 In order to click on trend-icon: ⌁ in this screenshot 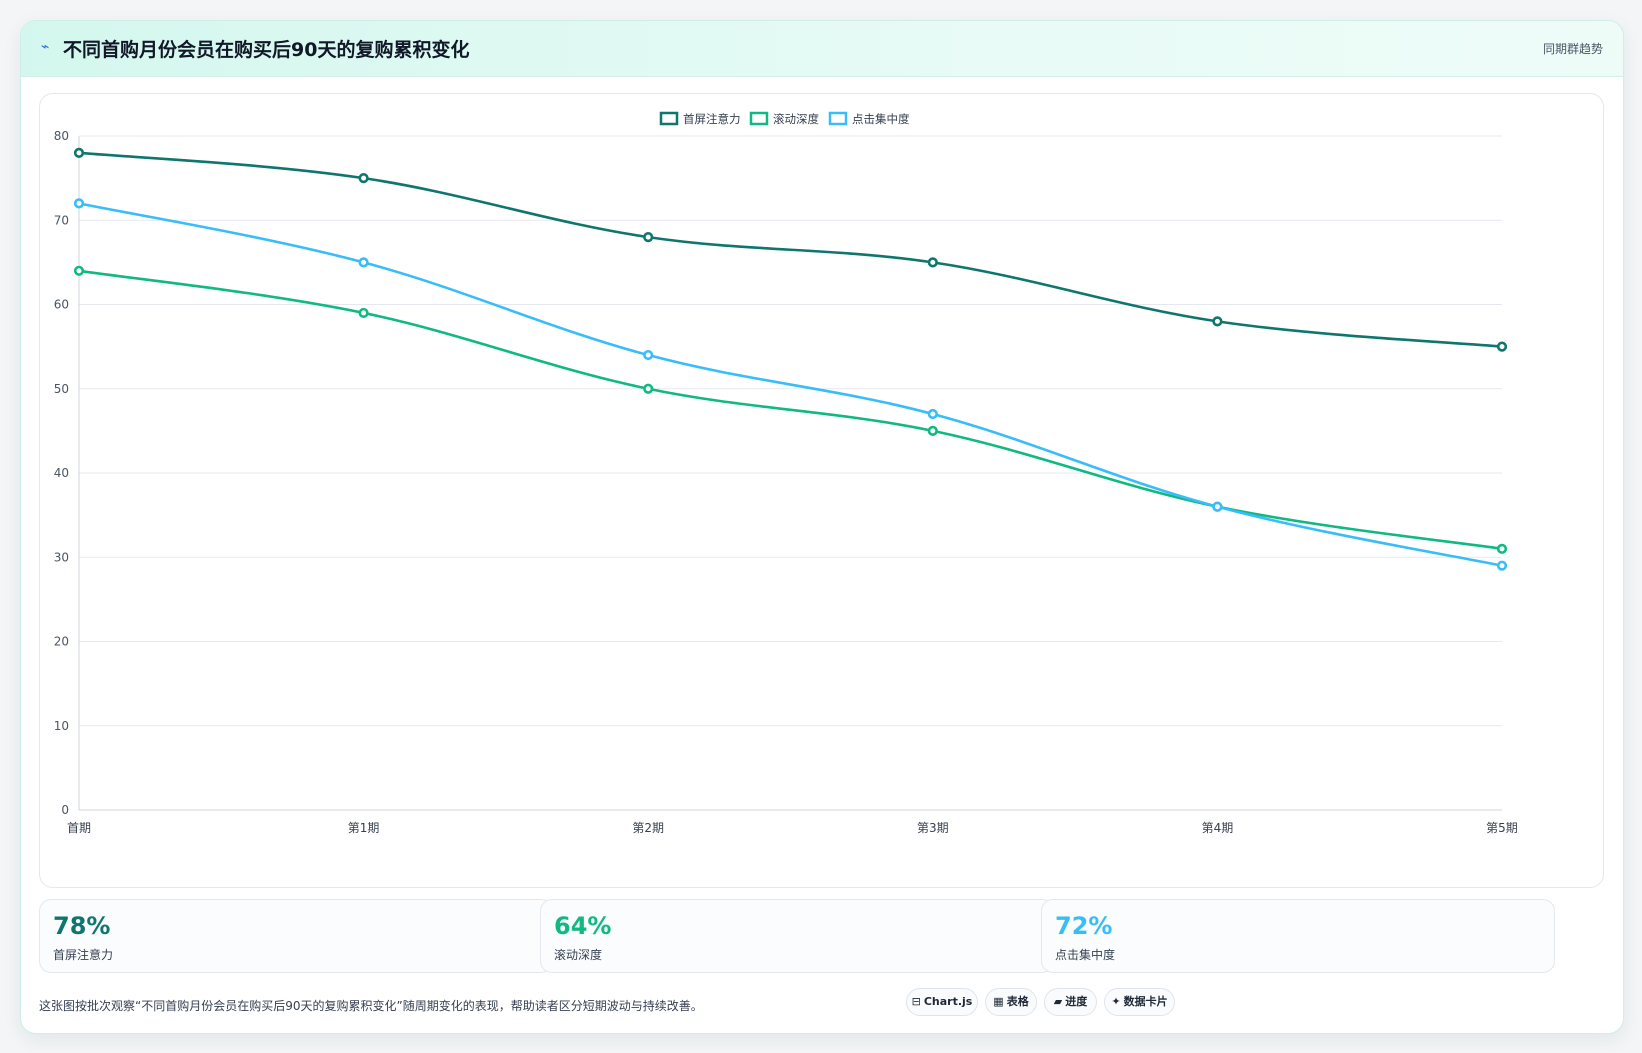, I will do `click(45, 47)`.